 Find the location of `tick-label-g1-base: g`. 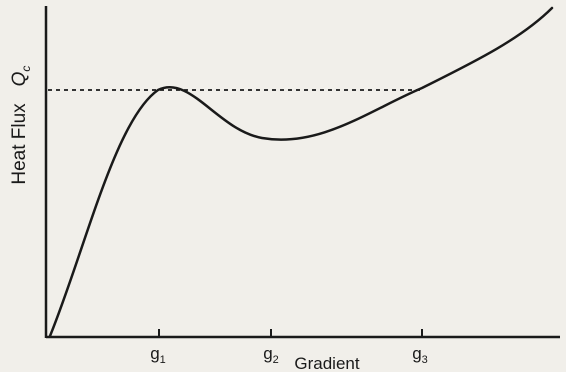

tick-label-g1-base: g is located at coordinates (154, 353).